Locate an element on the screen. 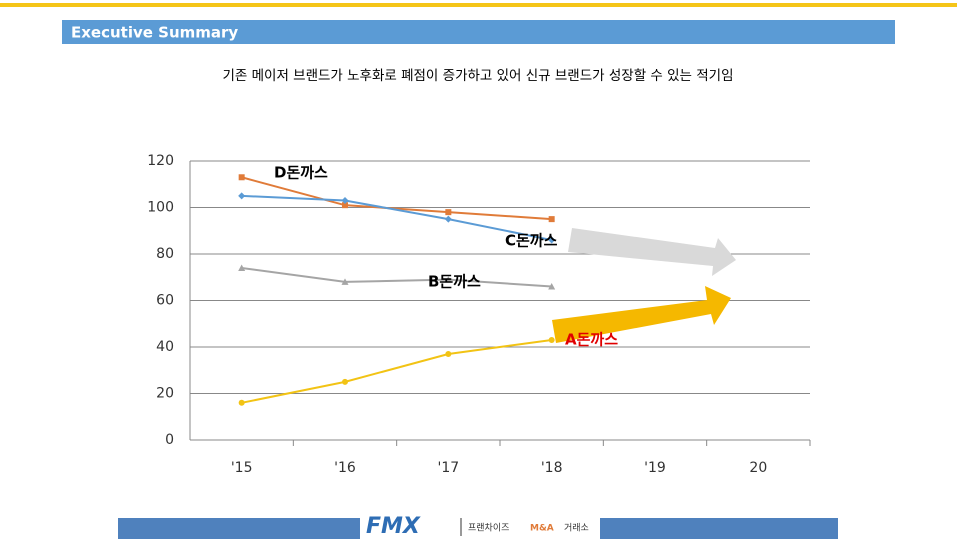 The height and width of the screenshot is (539, 957). series-label: B돈까스 is located at coordinates (454, 282).